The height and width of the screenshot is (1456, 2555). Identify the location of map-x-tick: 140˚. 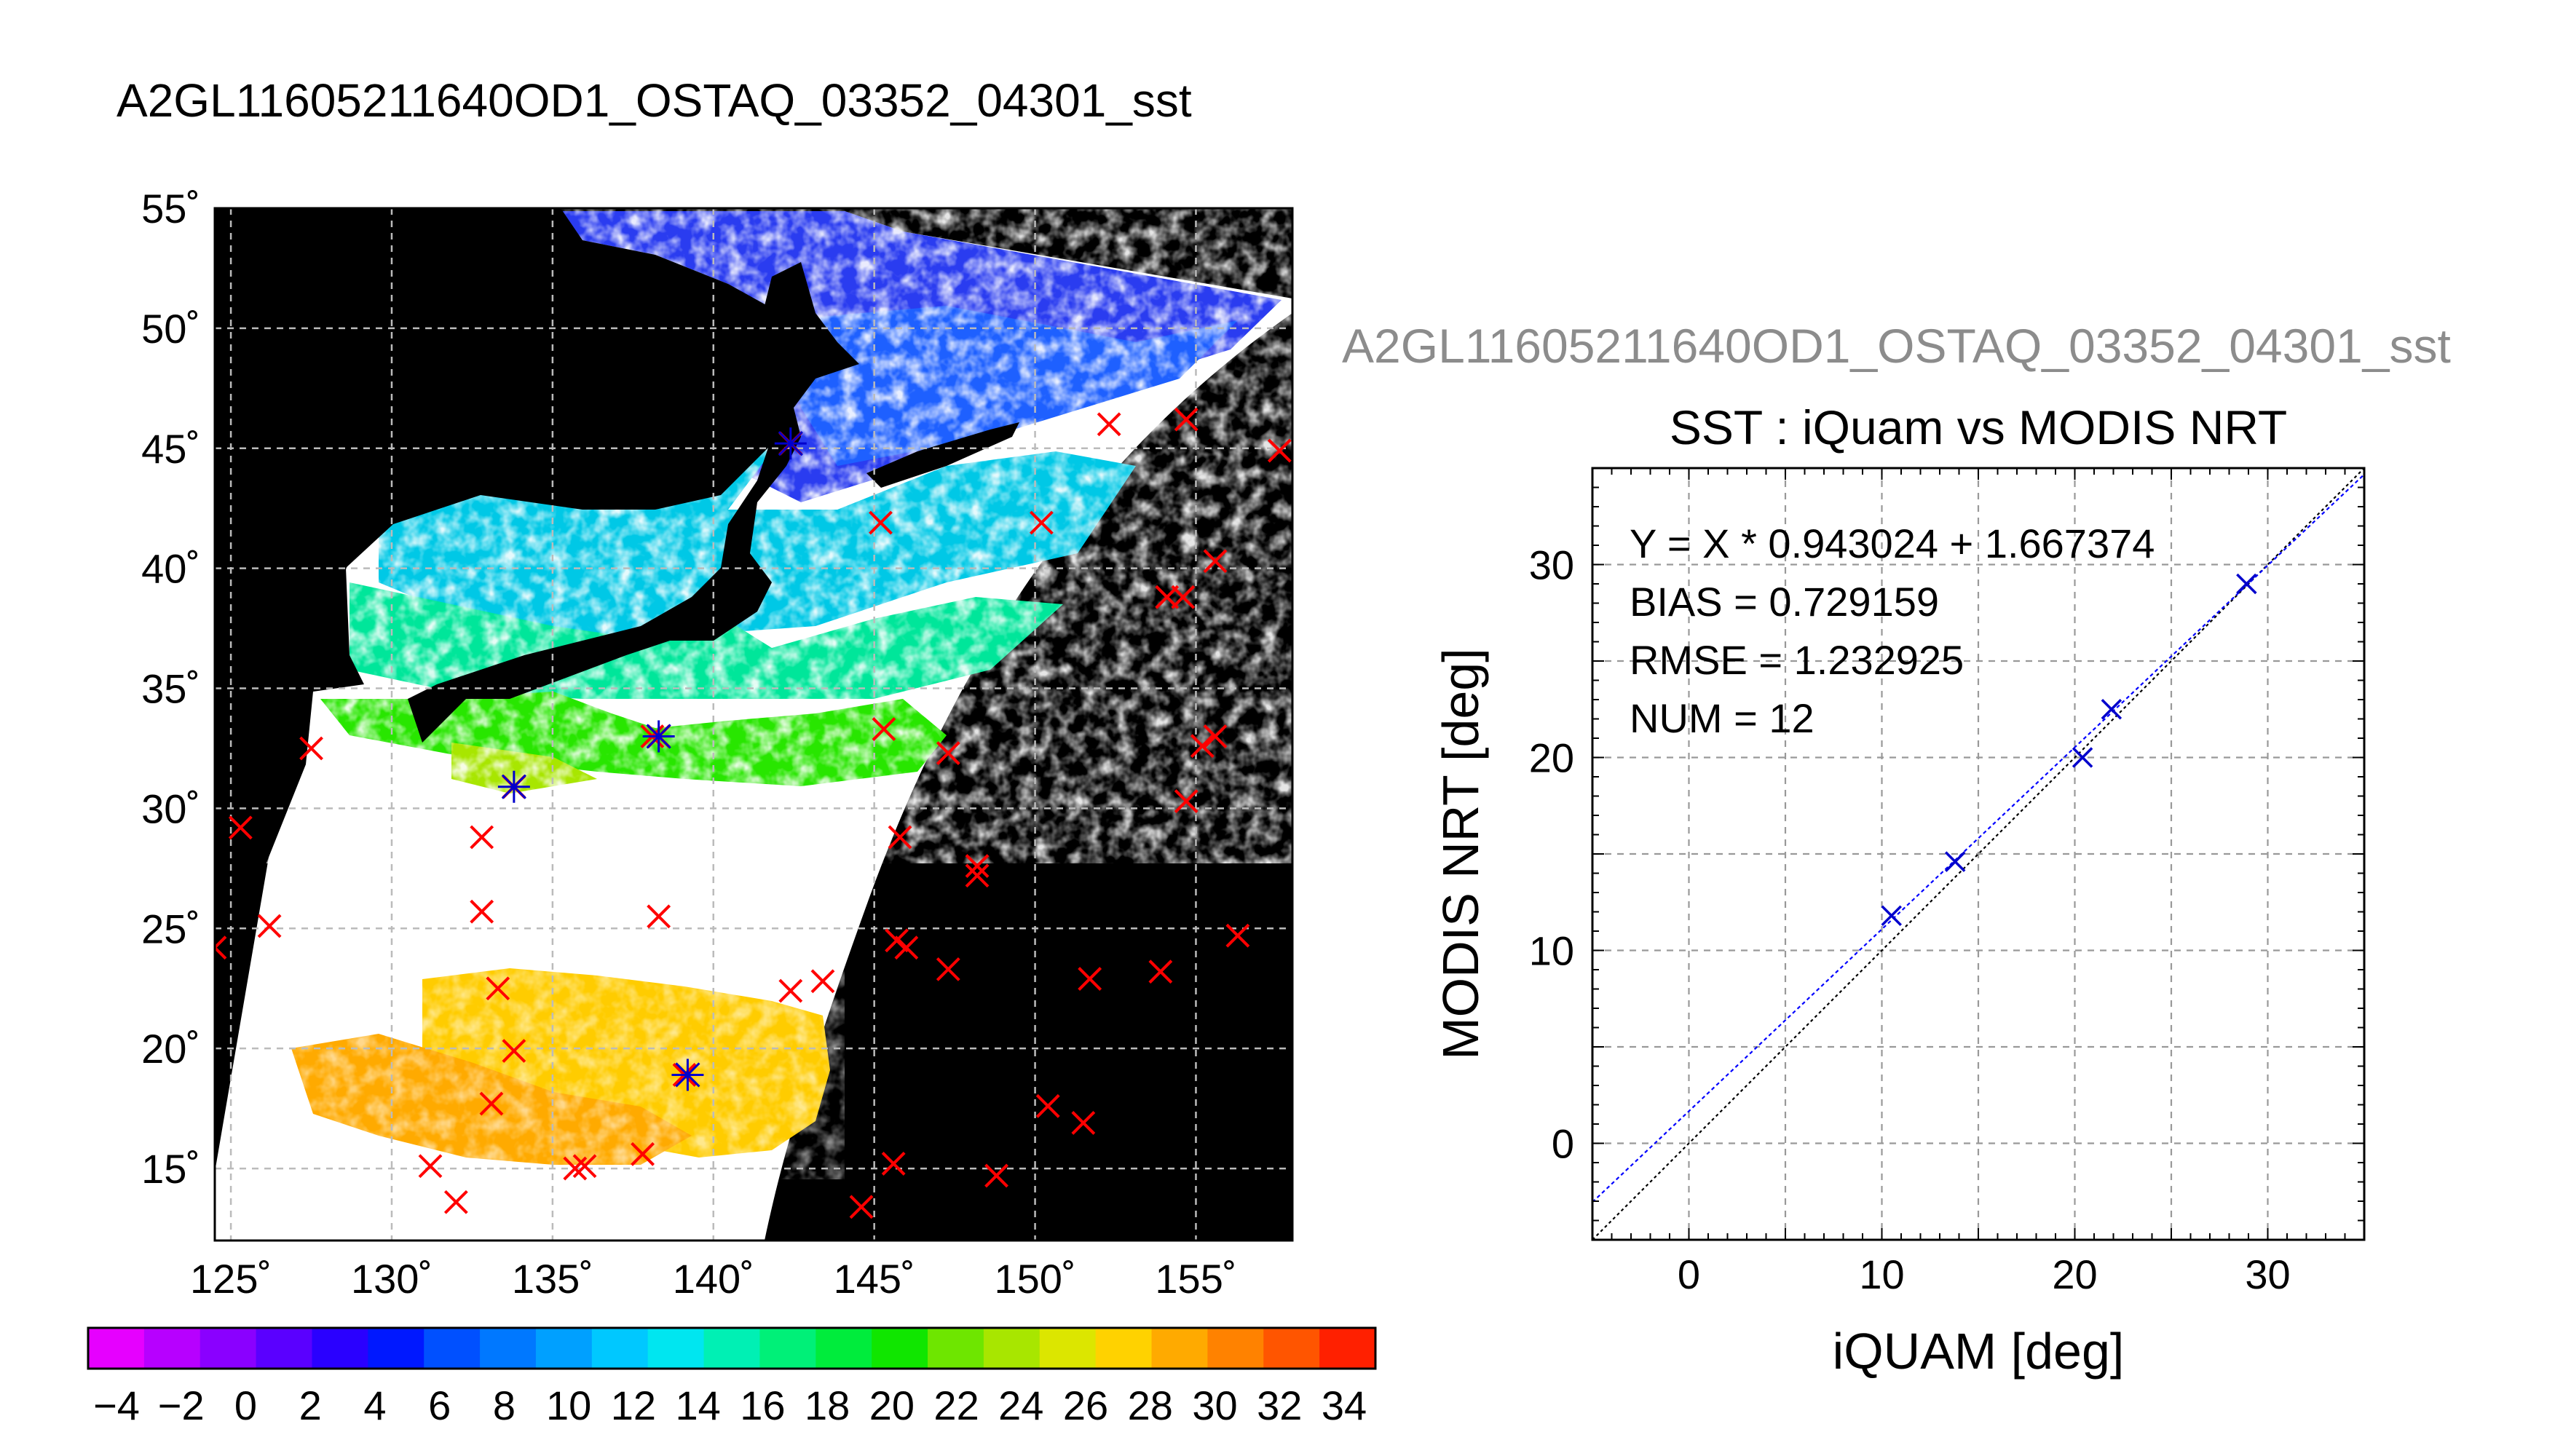
(713, 1279).